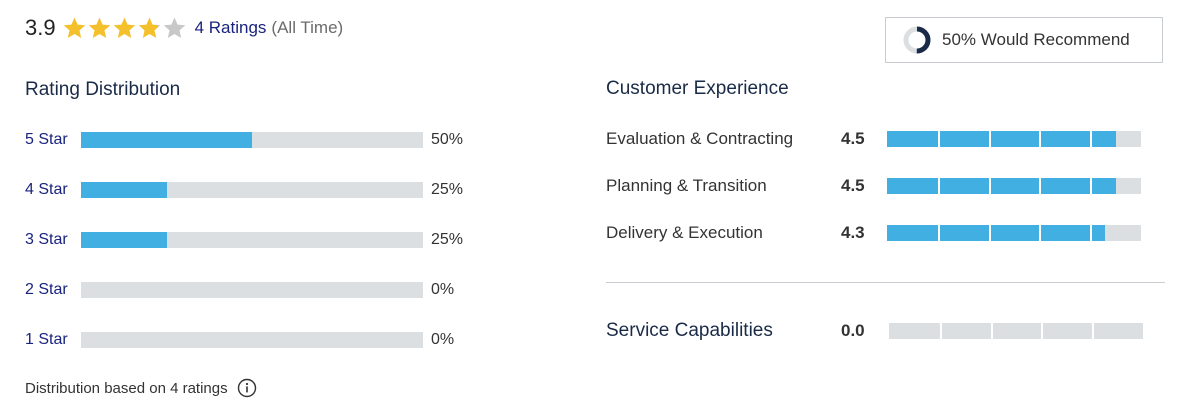 The height and width of the screenshot is (415, 1188). Describe the element at coordinates (1016, 331) in the screenshot. I see `service-capabilities-bar` at that location.